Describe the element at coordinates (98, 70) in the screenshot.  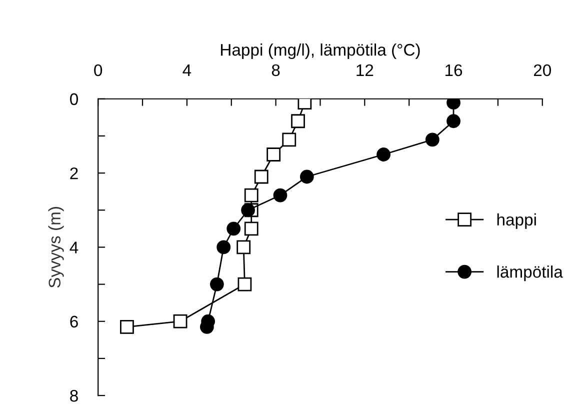
I see `x-tick-label: 0` at that location.